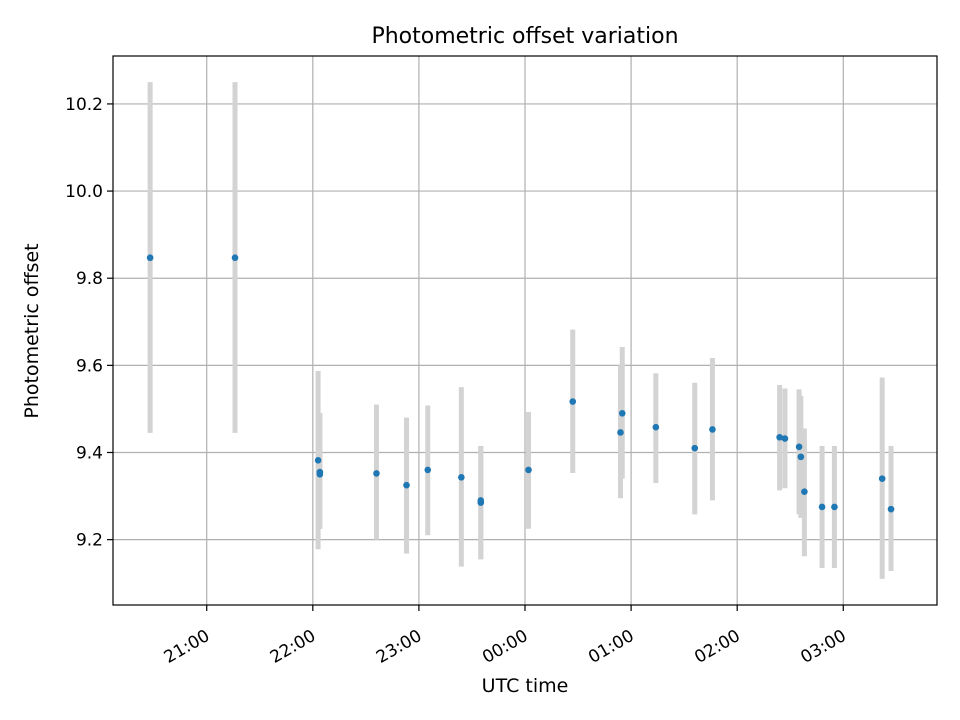 The height and width of the screenshot is (720, 960). Describe the element at coordinates (84, 192) in the screenshot. I see `y-tick-label: 10.0` at that location.